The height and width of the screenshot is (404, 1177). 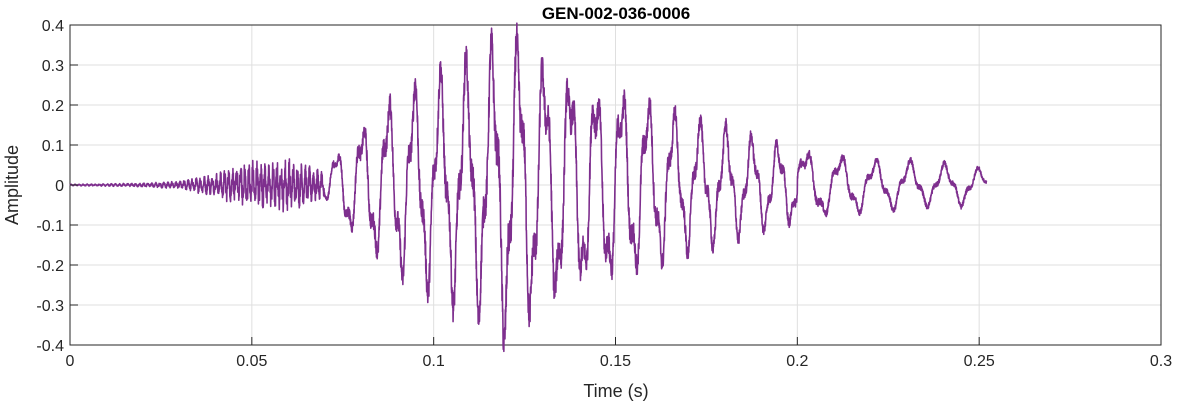 I want to click on y-tick-label: 0.2, so click(x=53, y=106).